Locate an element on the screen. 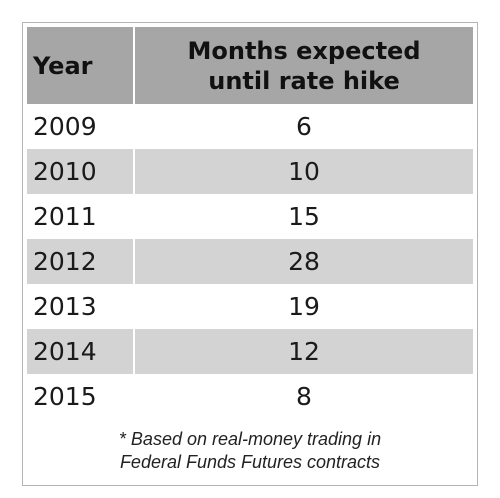  header-months: Months expected until rate hike is located at coordinates (303, 65).